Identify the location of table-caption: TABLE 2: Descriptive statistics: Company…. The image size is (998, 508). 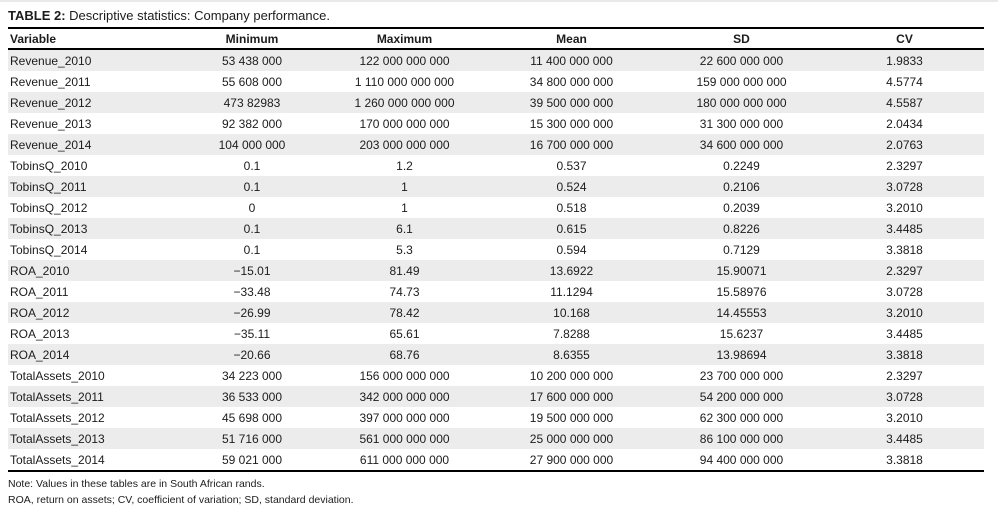
(496, 18).